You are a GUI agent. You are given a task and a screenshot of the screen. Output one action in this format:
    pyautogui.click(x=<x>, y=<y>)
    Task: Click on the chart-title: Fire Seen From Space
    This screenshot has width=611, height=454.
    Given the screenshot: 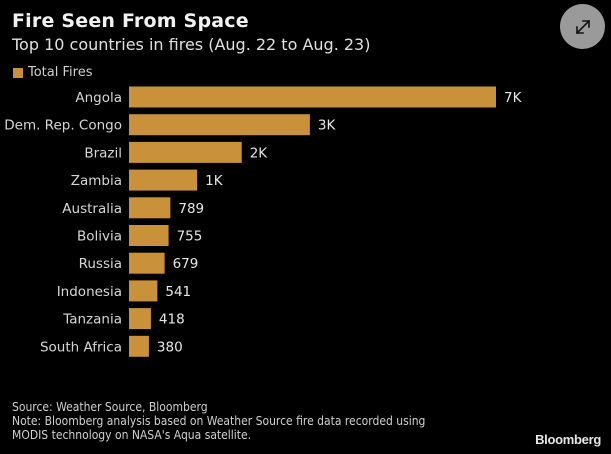 What is the action you would take?
    pyautogui.click(x=130, y=21)
    